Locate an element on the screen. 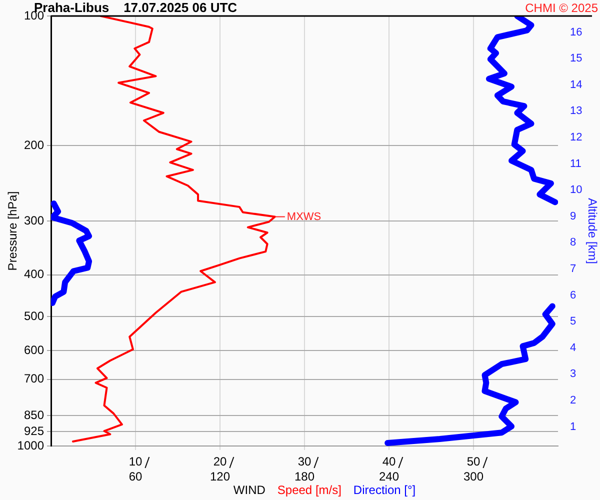 This screenshot has width=600, height=500. x-tick-label: 10 is located at coordinates (135, 461).